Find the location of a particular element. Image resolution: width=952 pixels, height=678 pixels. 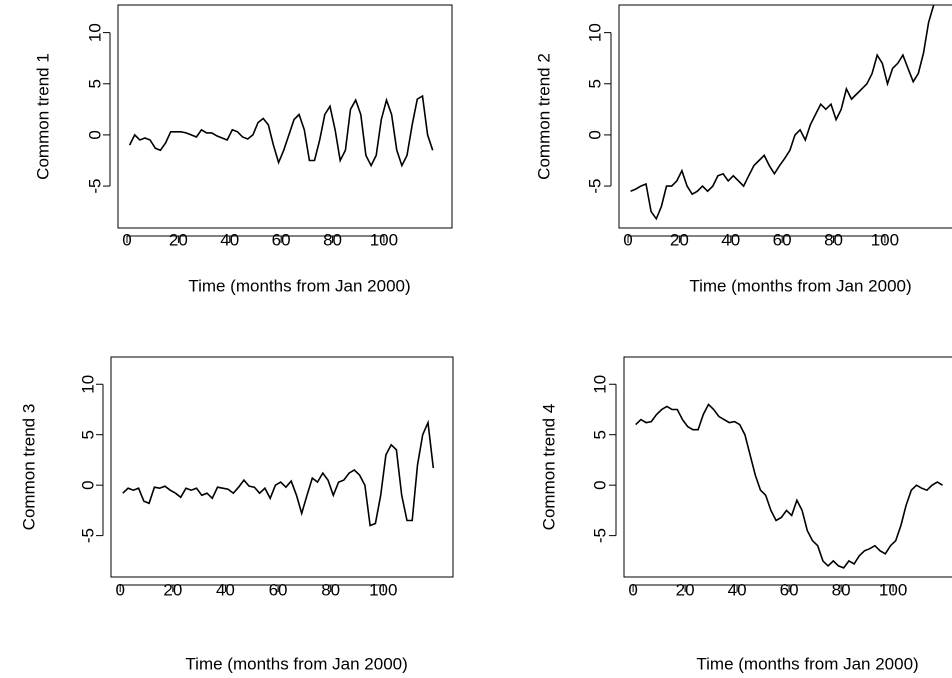

y-axis-title: Common trend 4 is located at coordinates (548, 467).